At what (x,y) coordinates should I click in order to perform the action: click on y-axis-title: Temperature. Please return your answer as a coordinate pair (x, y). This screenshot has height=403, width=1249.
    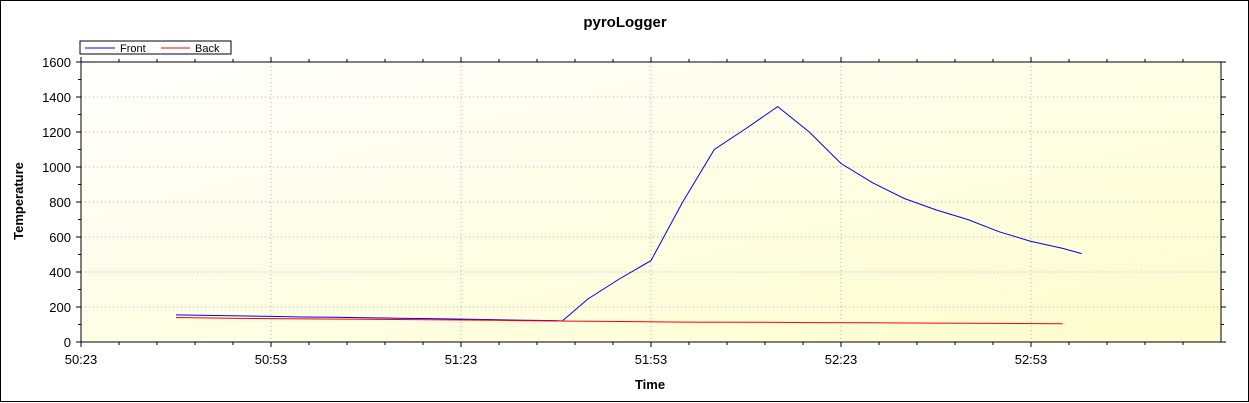
    Looking at the image, I should click on (18, 201).